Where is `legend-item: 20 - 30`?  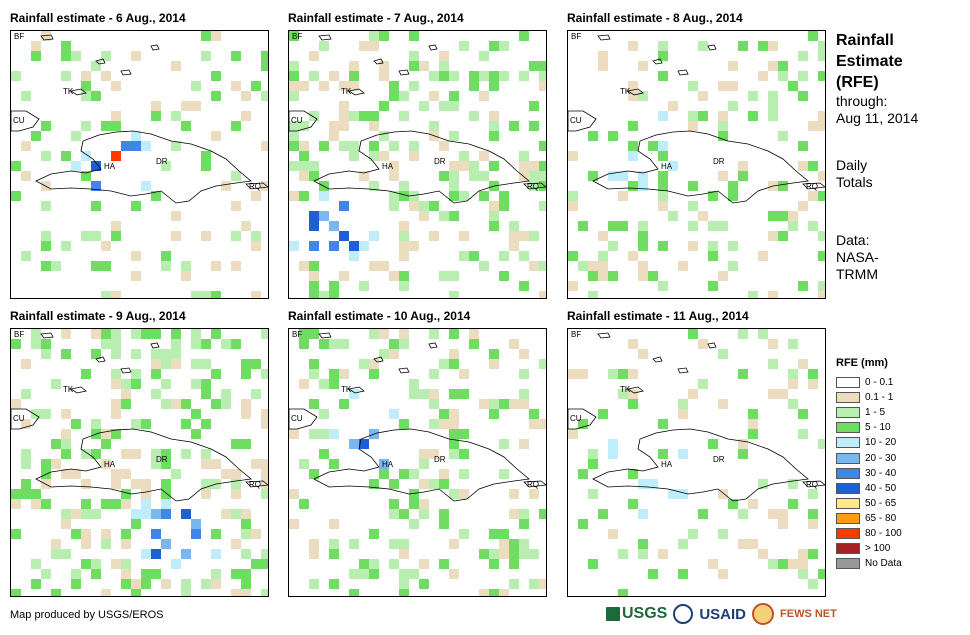
legend-item: 20 - 30 is located at coordinates (901, 457).